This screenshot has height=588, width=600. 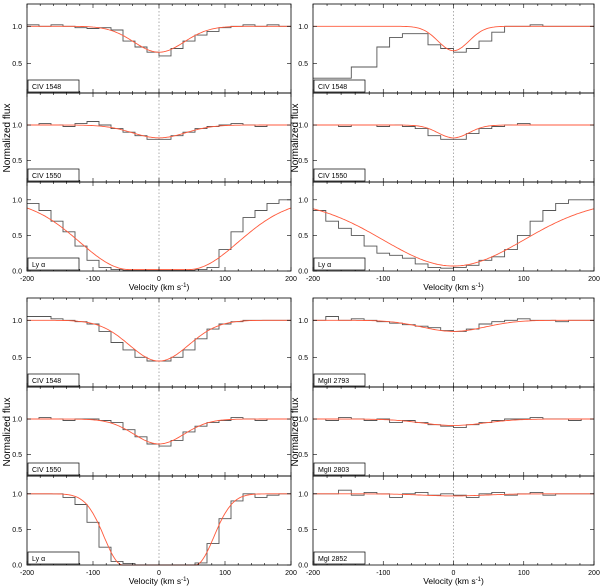 I want to click on panel-2: 1.0 0.5 CIV 1550, so click(x=152, y=137).